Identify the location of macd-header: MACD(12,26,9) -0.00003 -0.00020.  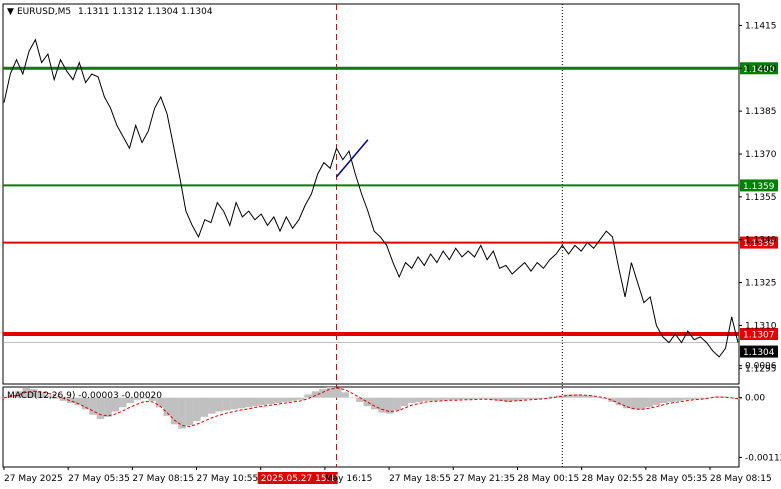
(84, 396).